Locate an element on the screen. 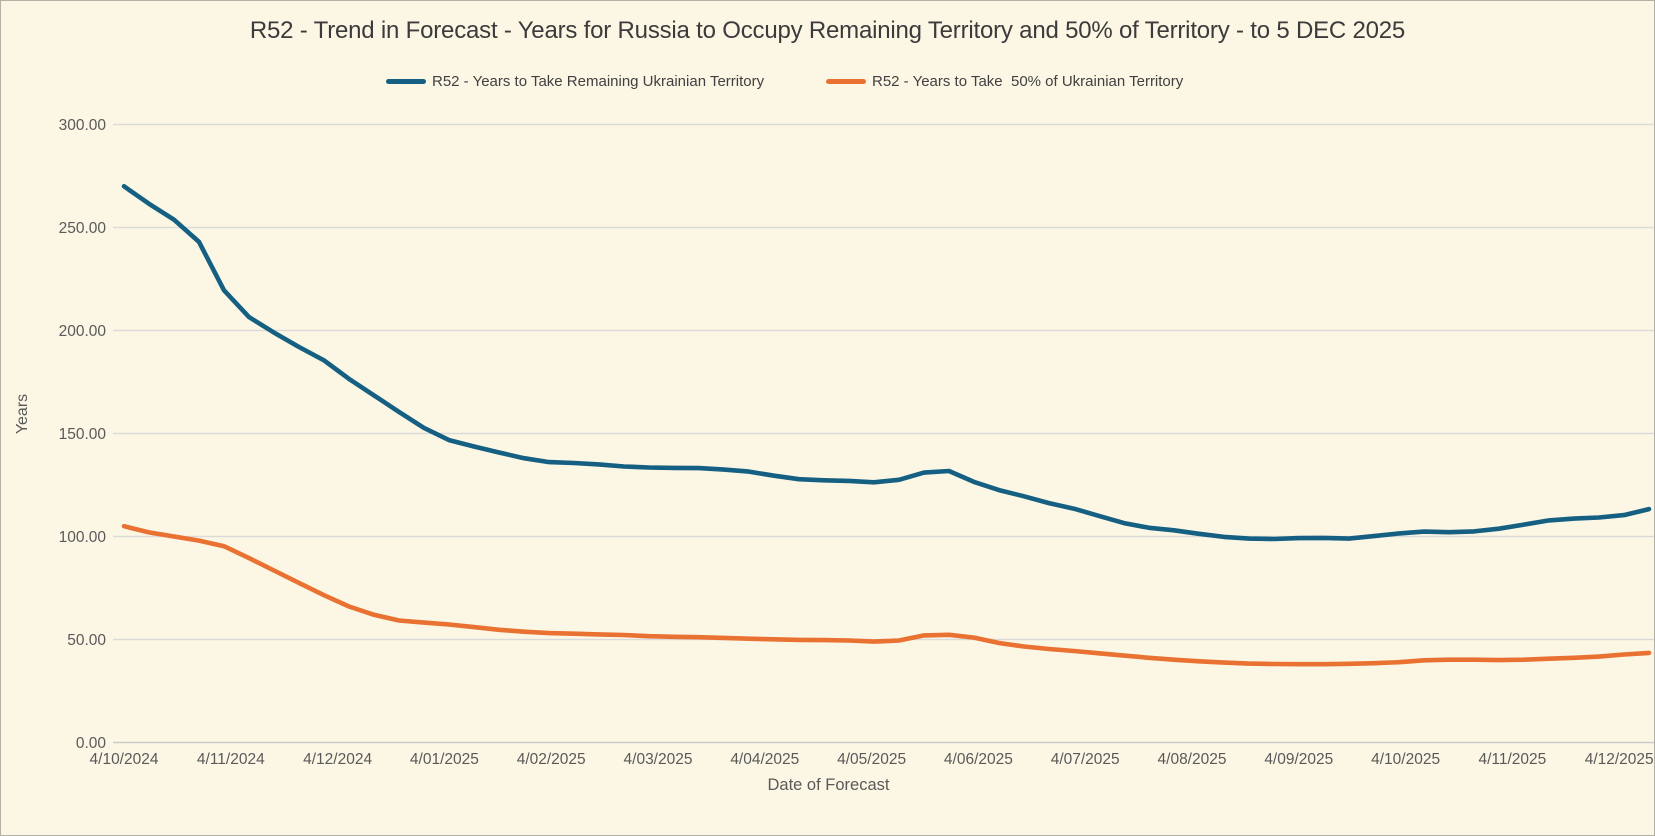 This screenshot has height=836, width=1655. x-tick-label: 4/02/2025 is located at coordinates (551, 759).